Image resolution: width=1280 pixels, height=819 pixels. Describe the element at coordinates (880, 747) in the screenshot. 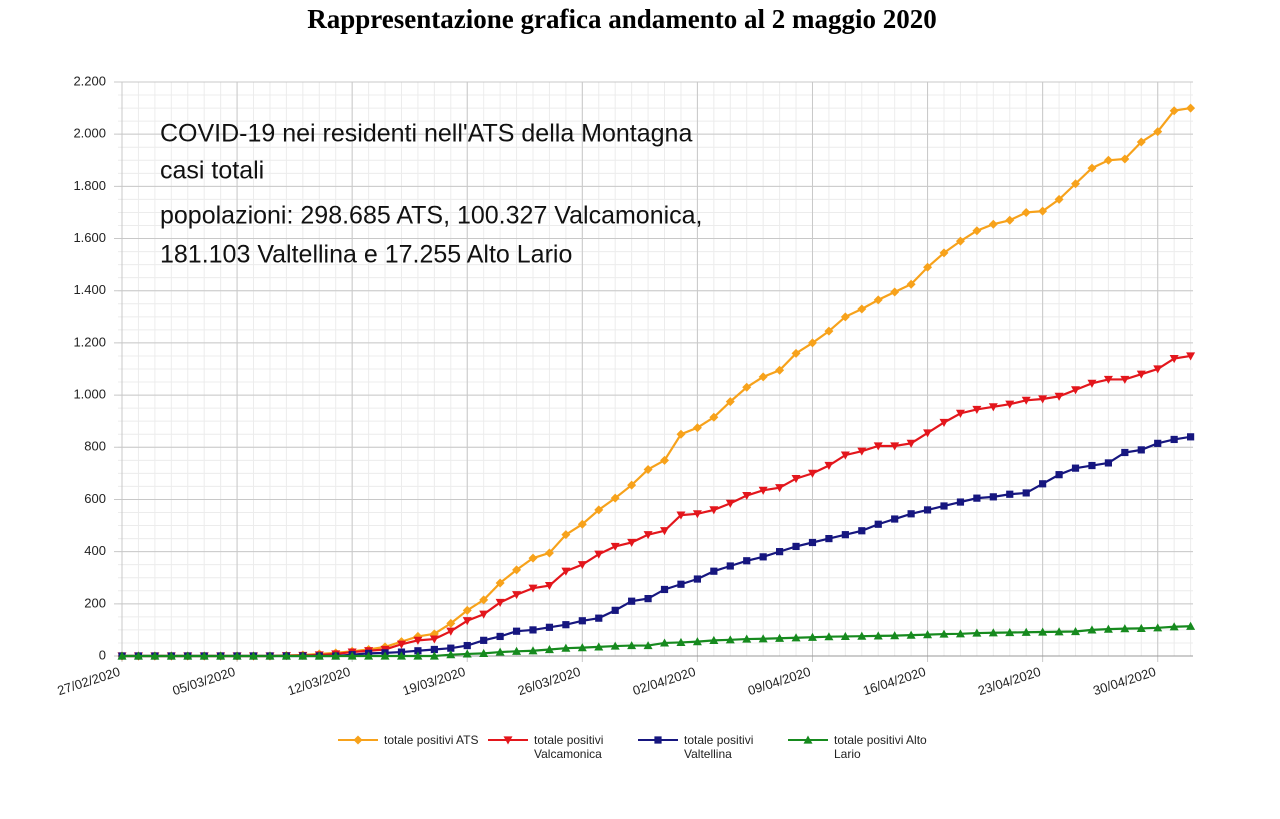

I see `legend-label: totale positivi Alto Lario` at that location.